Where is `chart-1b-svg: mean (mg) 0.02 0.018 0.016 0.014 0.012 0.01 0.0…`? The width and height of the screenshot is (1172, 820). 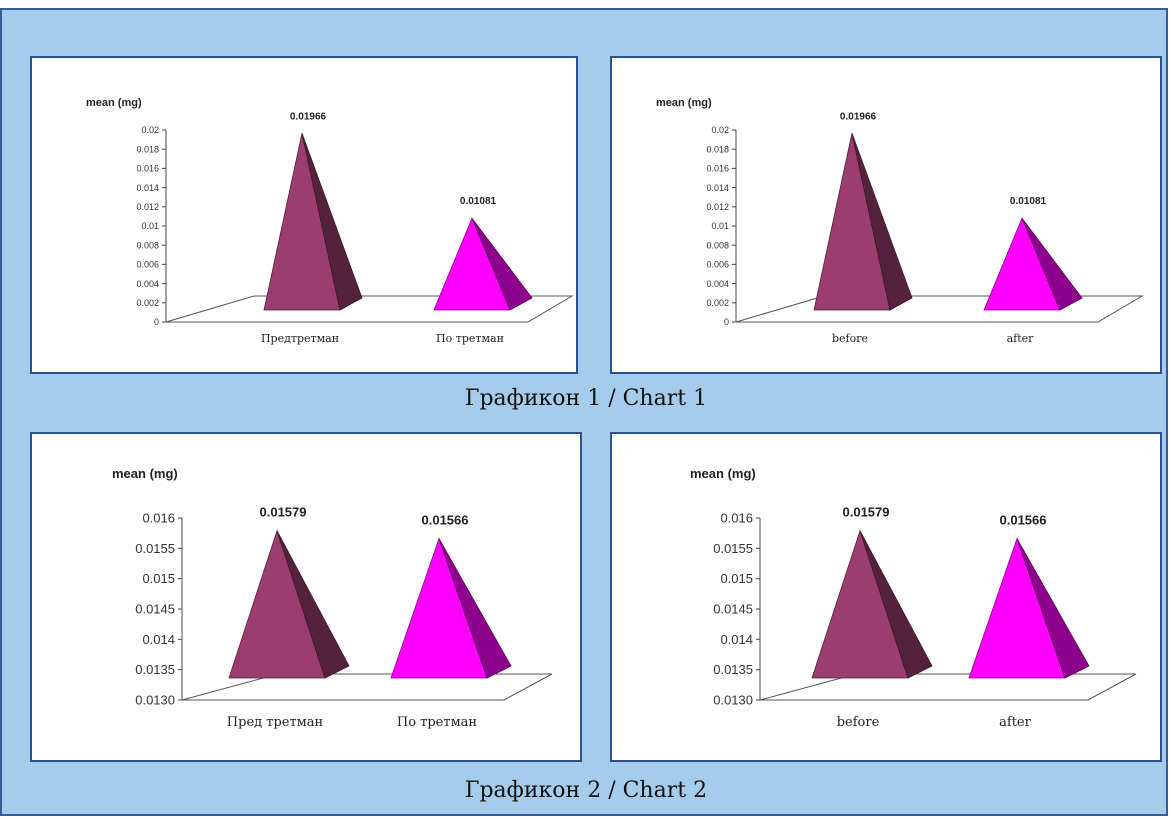
chart-1b-svg: mean (mg) 0.02 0.018 0.016 0.014 0.012 0.01 0.0… is located at coordinates (900, 221).